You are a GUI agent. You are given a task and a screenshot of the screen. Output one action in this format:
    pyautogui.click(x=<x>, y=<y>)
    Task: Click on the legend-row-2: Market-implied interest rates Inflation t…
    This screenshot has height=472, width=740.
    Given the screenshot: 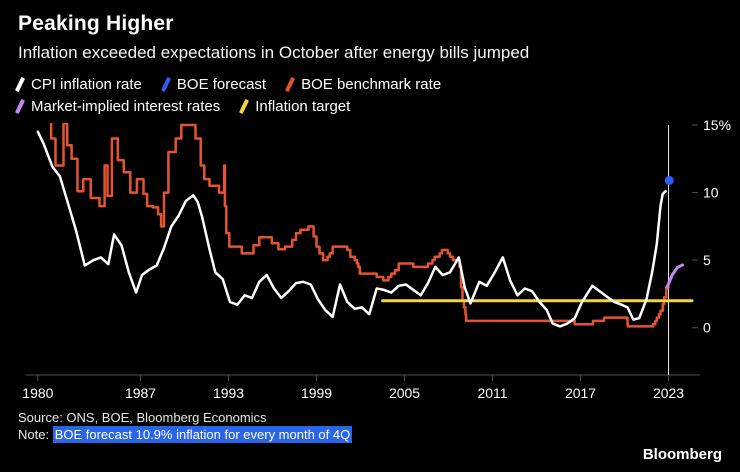 What is the action you would take?
    pyautogui.click(x=368, y=106)
    